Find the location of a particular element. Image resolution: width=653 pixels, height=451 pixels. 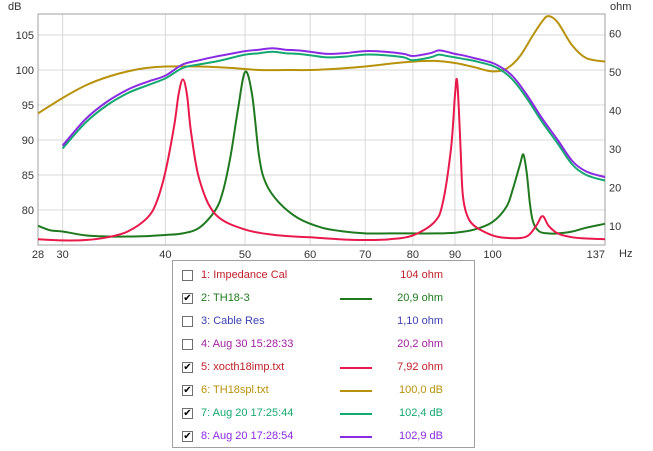

legend-label: 1: Impedance Cal is located at coordinates (244, 275).